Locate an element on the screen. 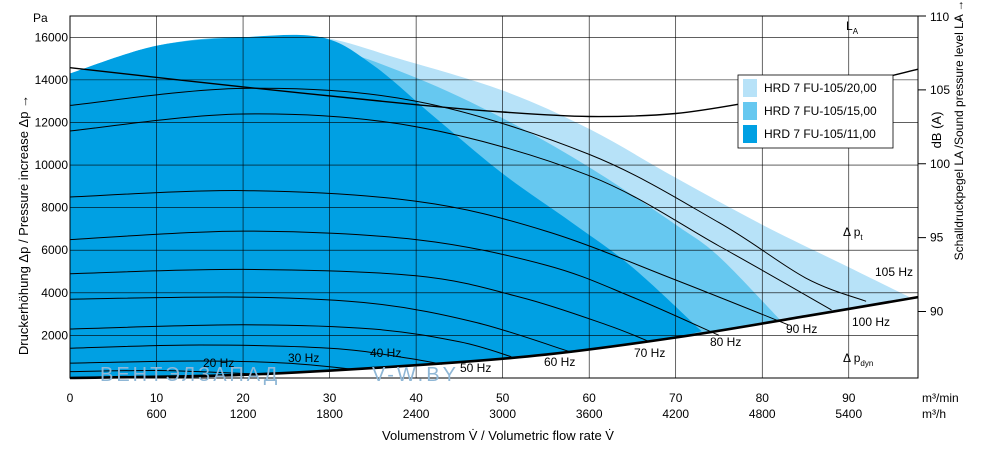 This screenshot has width=983, height=451. x-tick-m3h-5: 3000 is located at coordinates (502, 414).